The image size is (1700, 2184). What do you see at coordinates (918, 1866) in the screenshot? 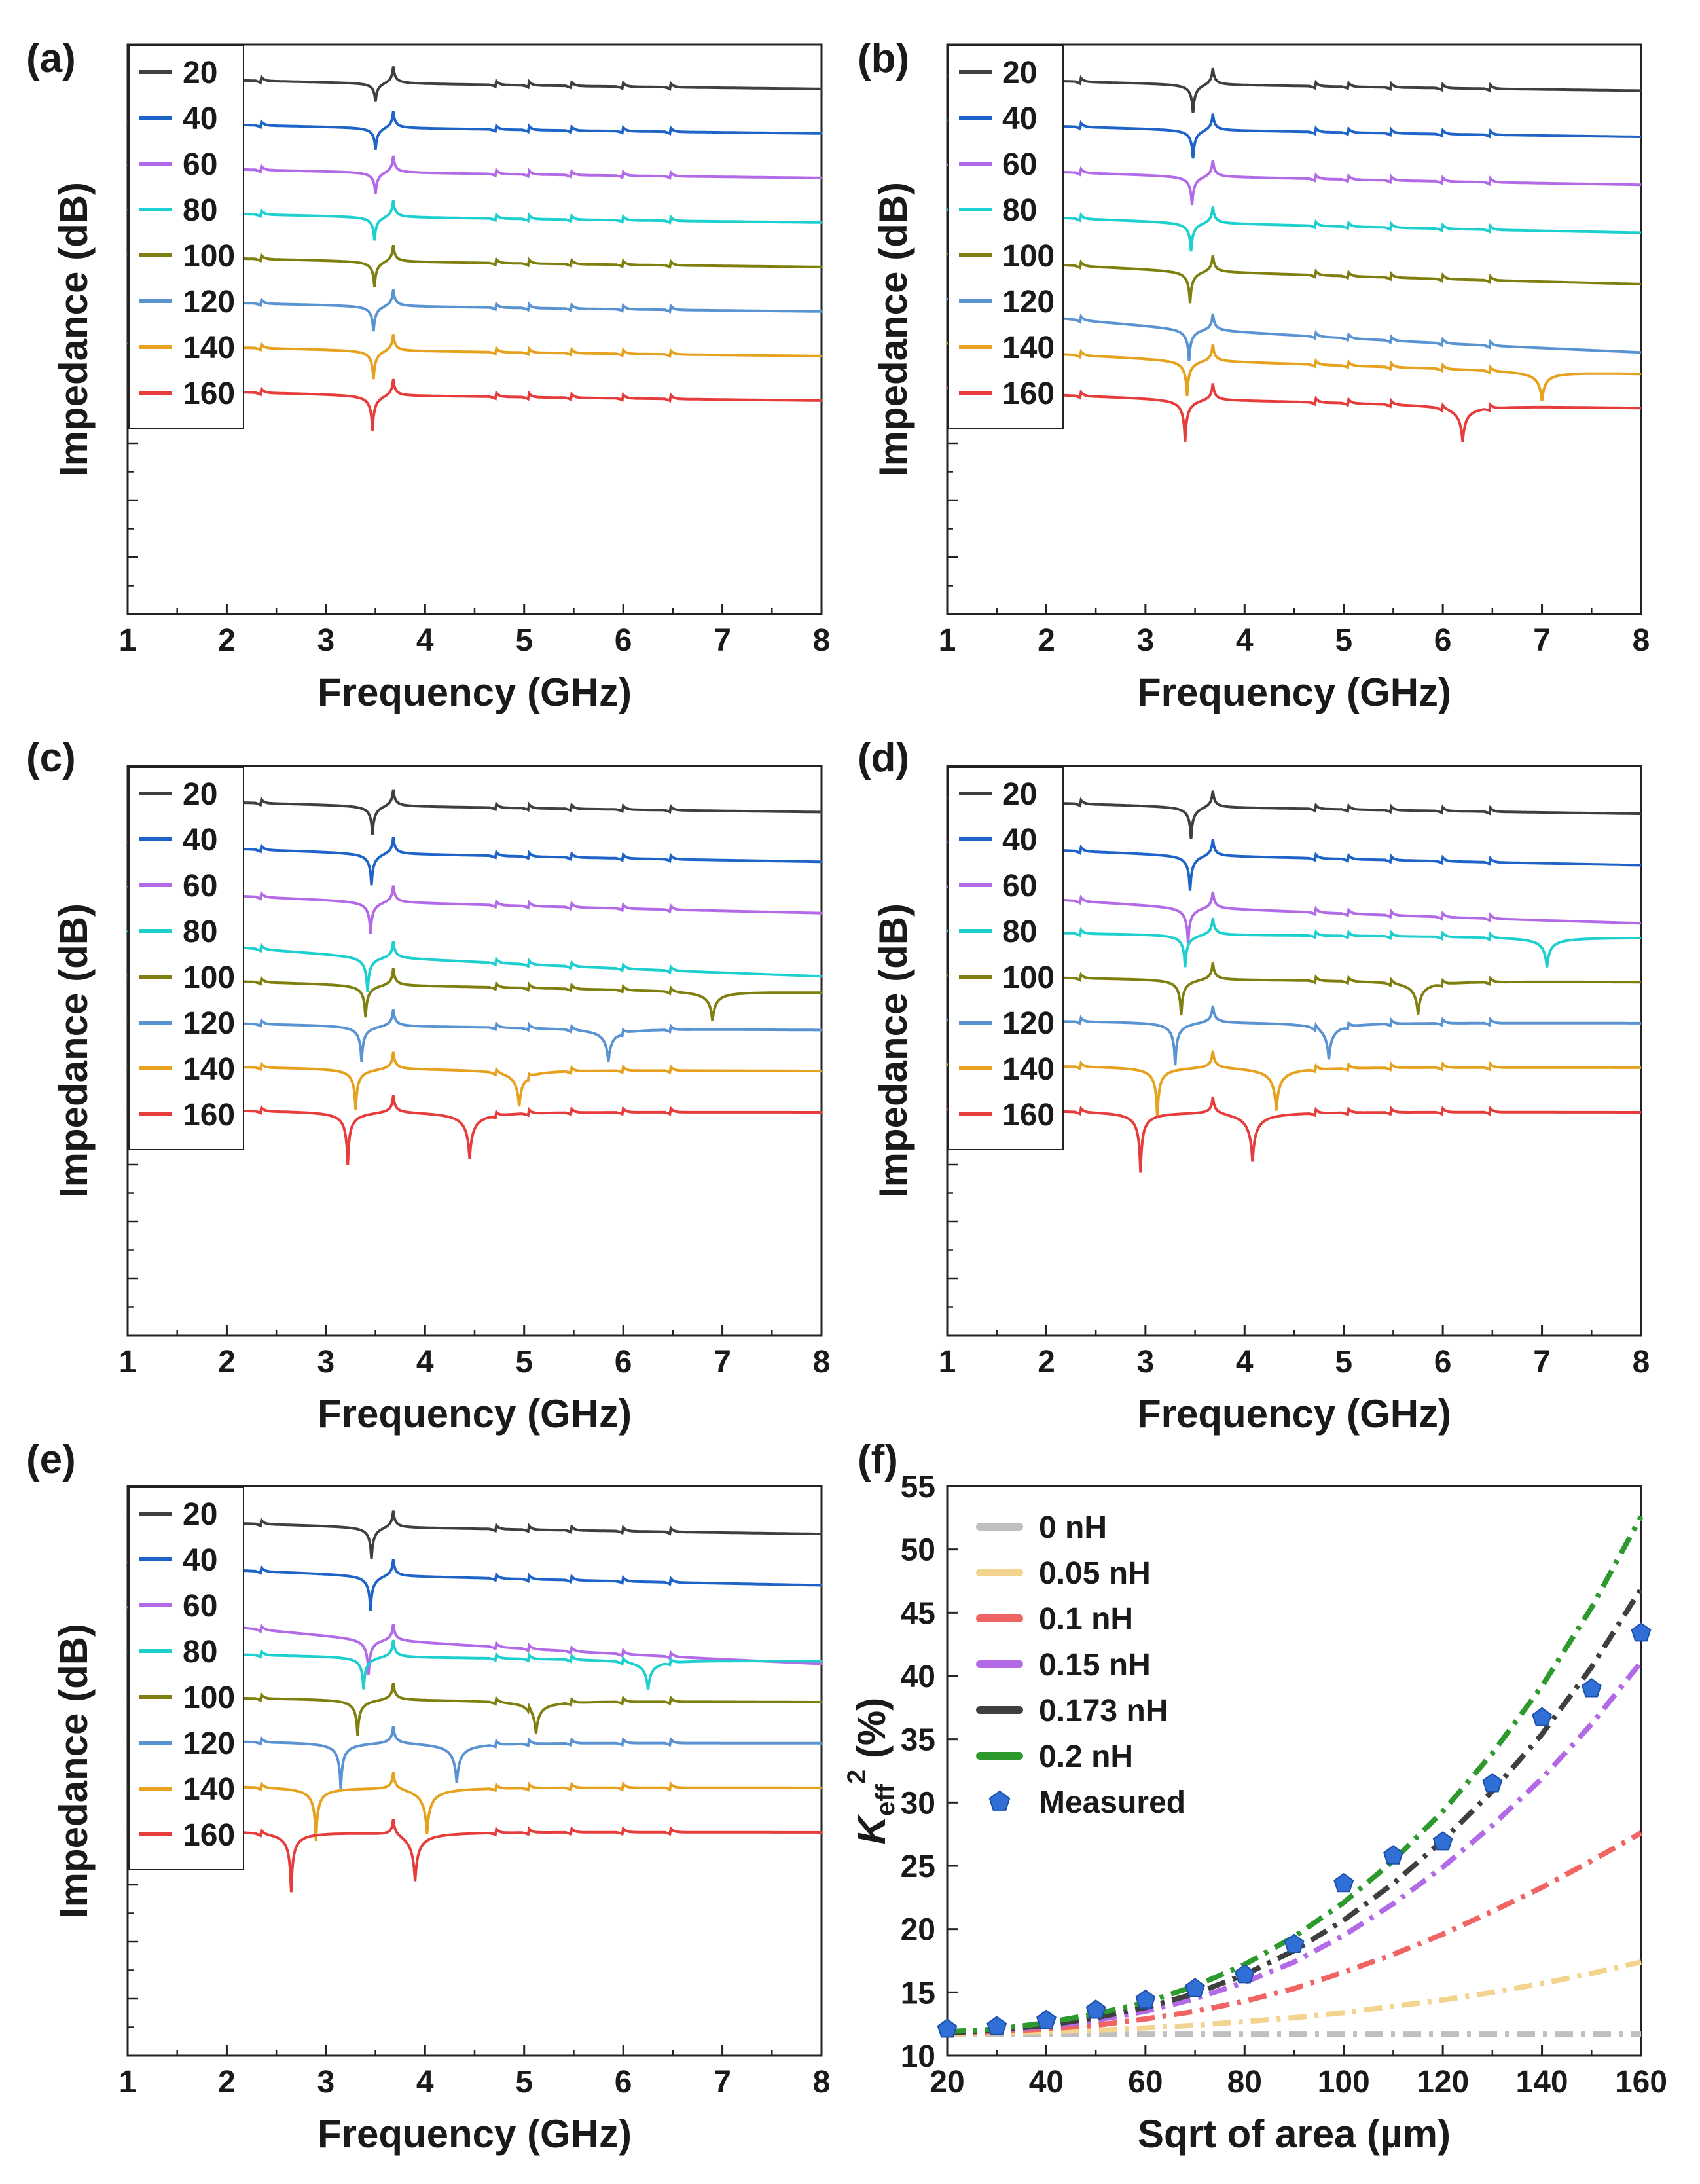
I see `y-tick-label: 25` at bounding box center [918, 1866].